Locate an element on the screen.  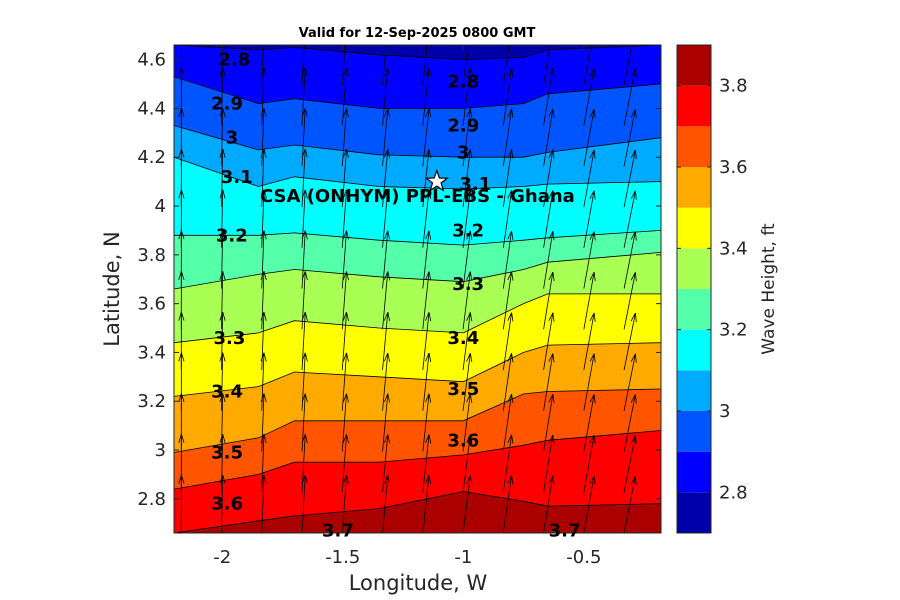
site-label: CSA (ONHYM) PPL-EBS - Ghana is located at coordinates (417, 196).